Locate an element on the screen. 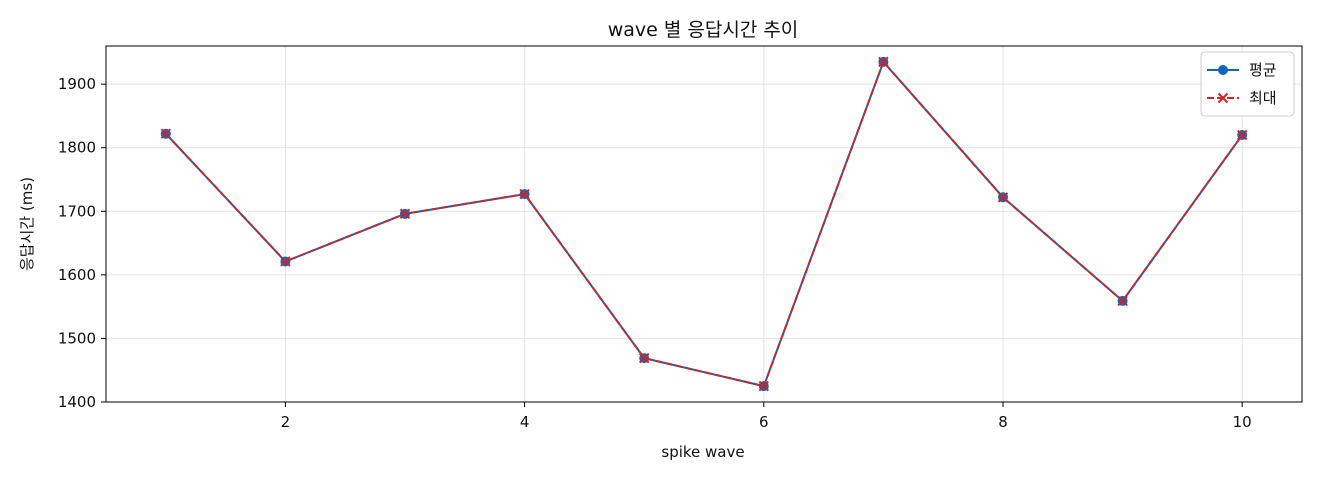  y-tick-label: 1500 is located at coordinates (77, 338).